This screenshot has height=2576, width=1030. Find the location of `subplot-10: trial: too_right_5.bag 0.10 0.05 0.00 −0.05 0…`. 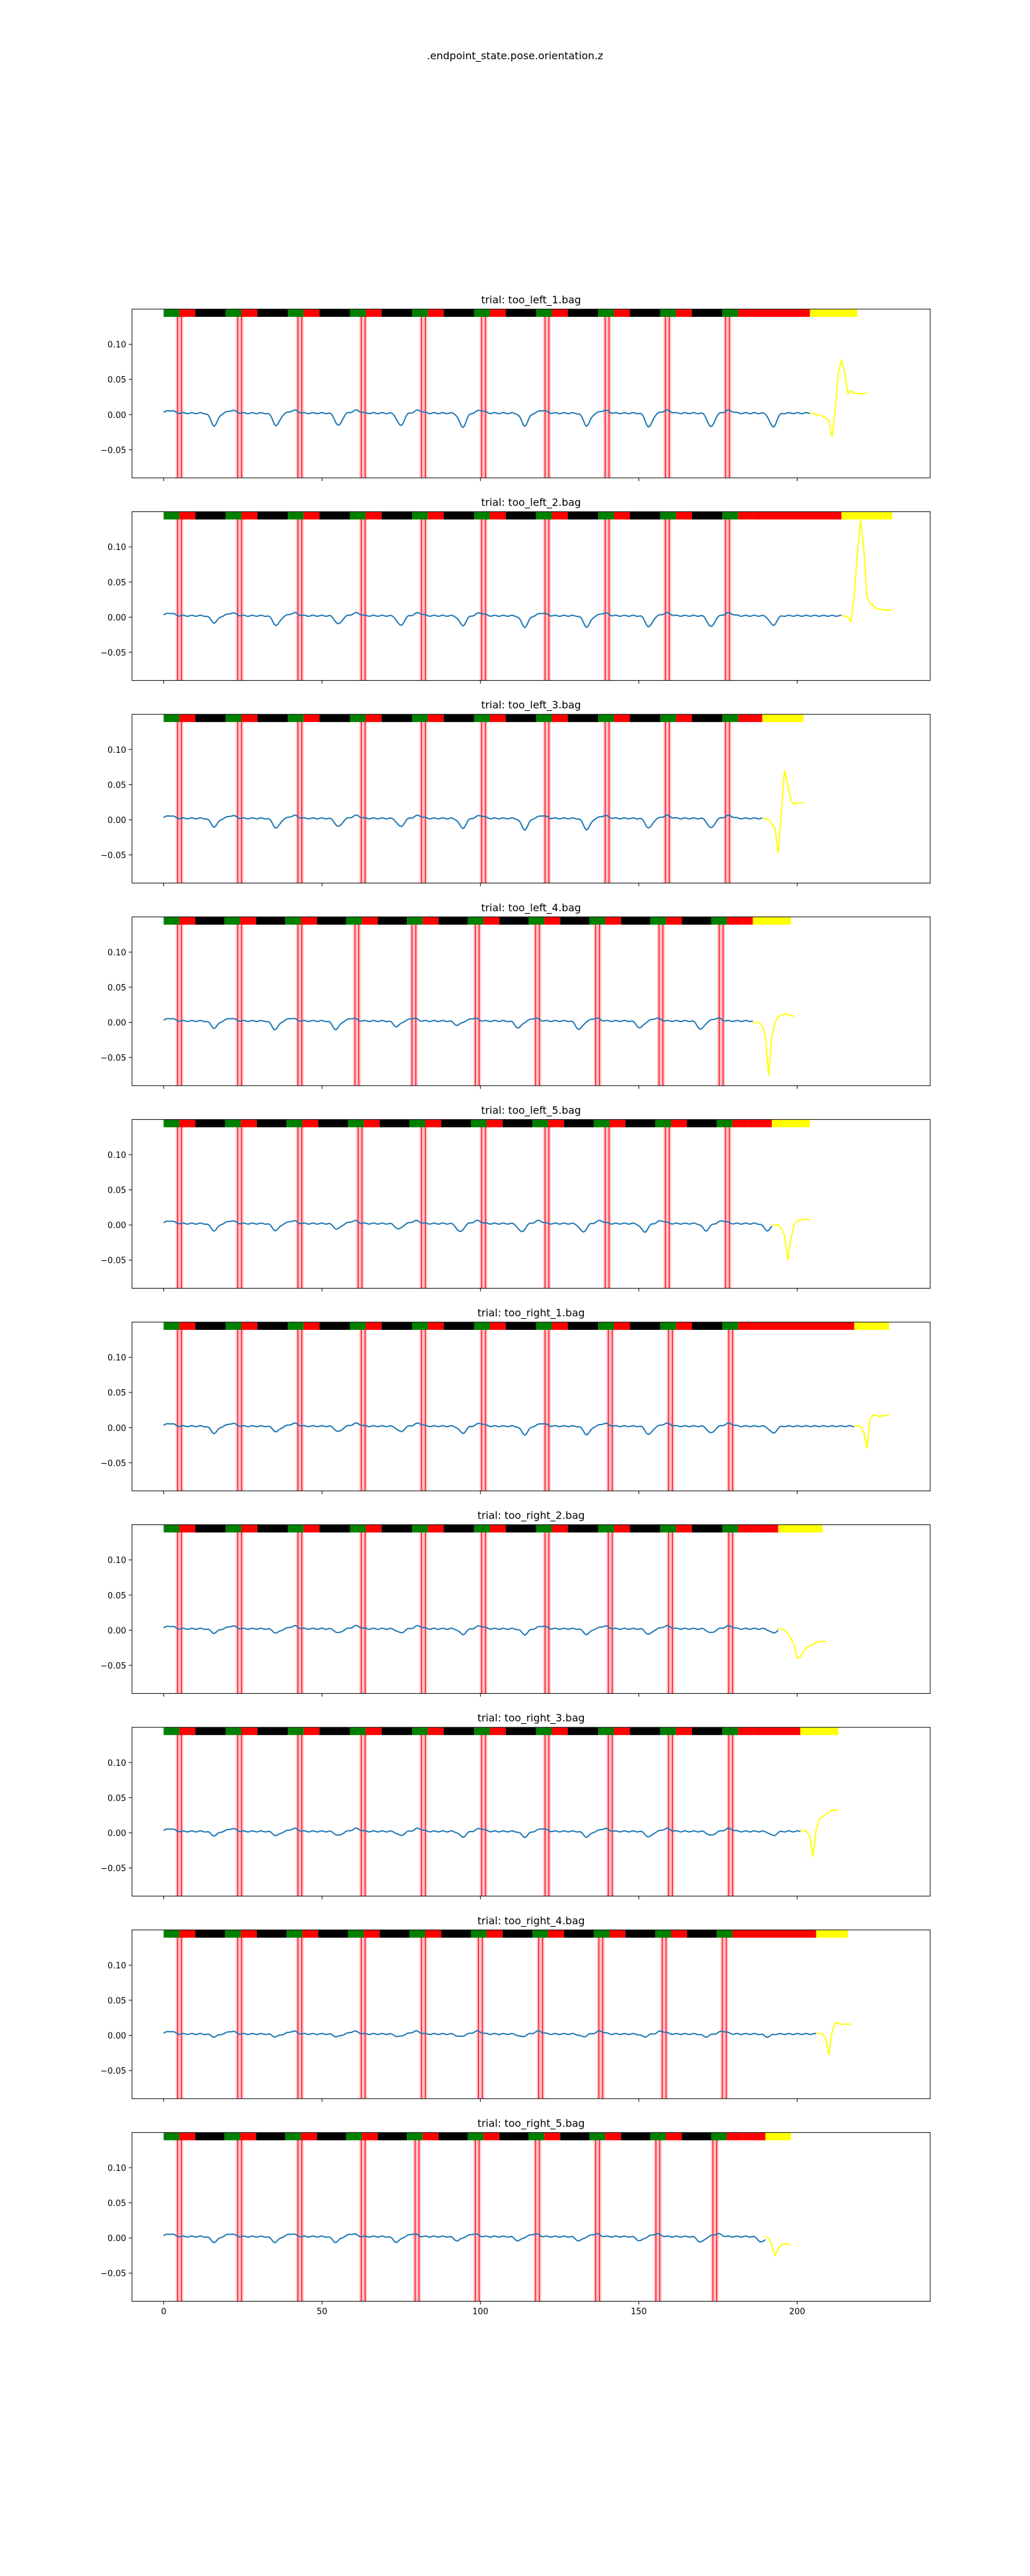

subplot-10: trial: too_right_5.bag 0.10 0.05 0.00 −0.05 0… is located at coordinates (515, 2216).